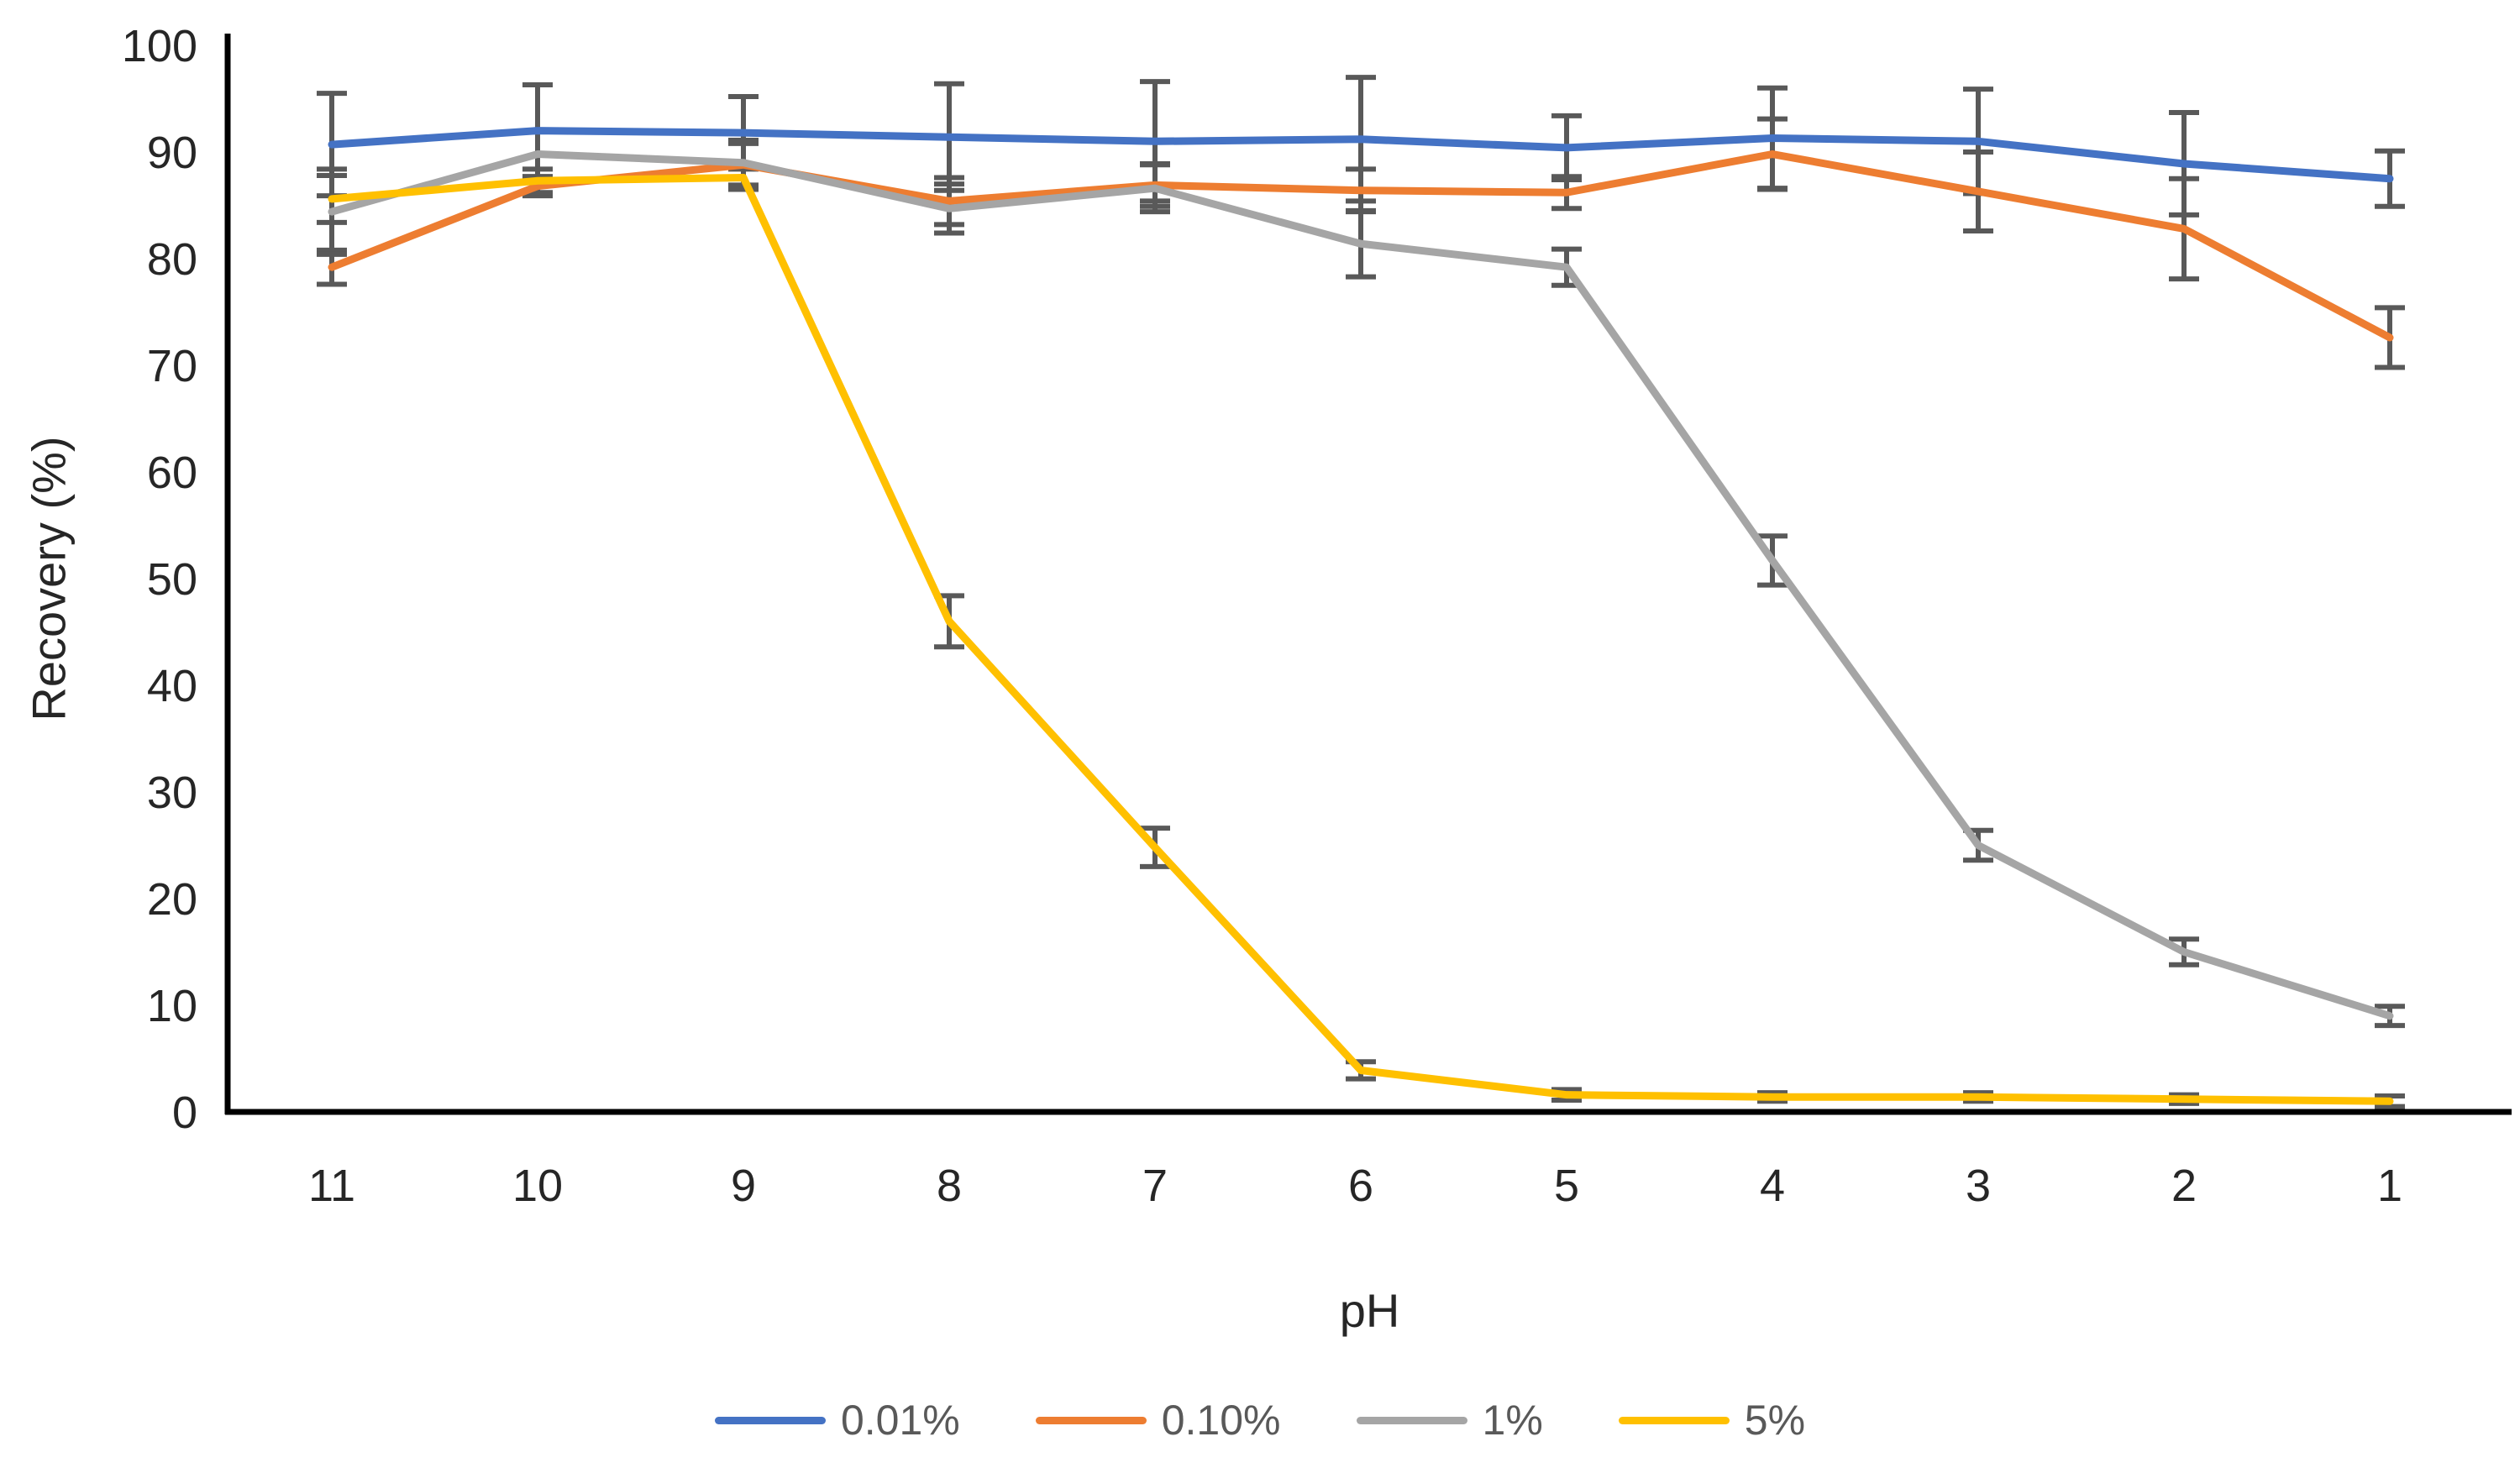 This screenshot has width=2520, height=1468. I want to click on x-tick-label: 1, so click(2389, 1186).